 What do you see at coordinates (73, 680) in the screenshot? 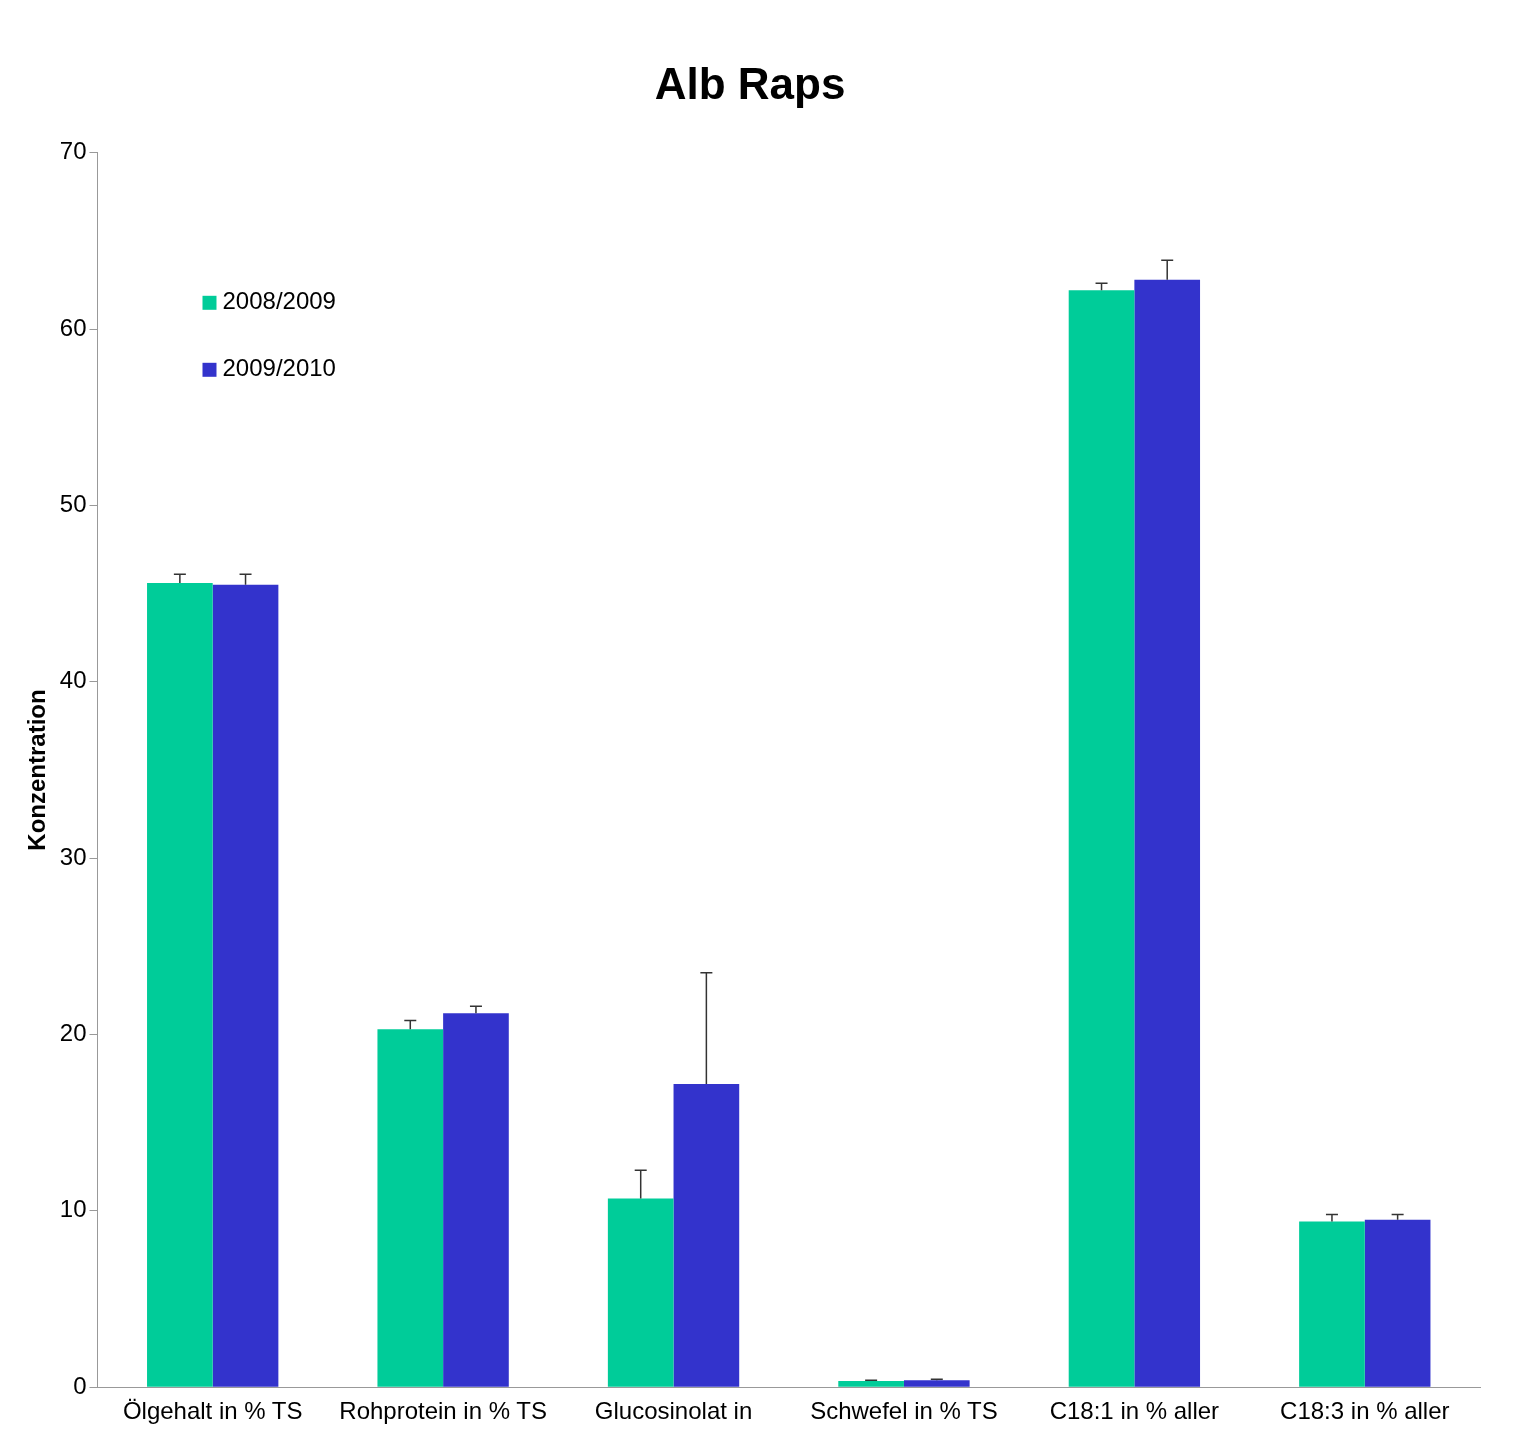
I see `y-tick-label: 40` at bounding box center [73, 680].